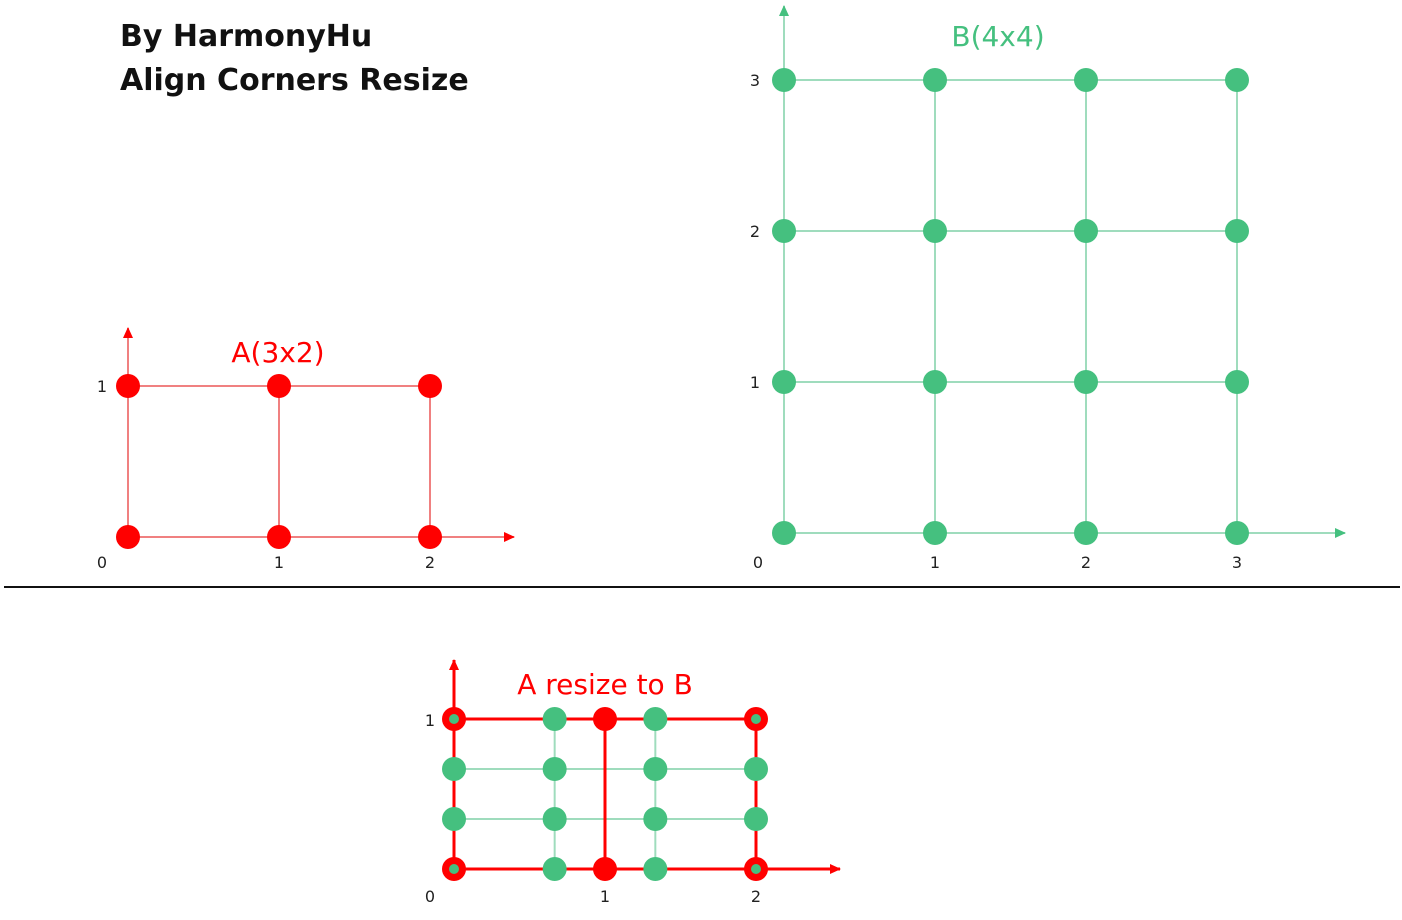  Describe the element at coordinates (755, 231) in the screenshot. I see `grid_b-y-tick: 2` at that location.